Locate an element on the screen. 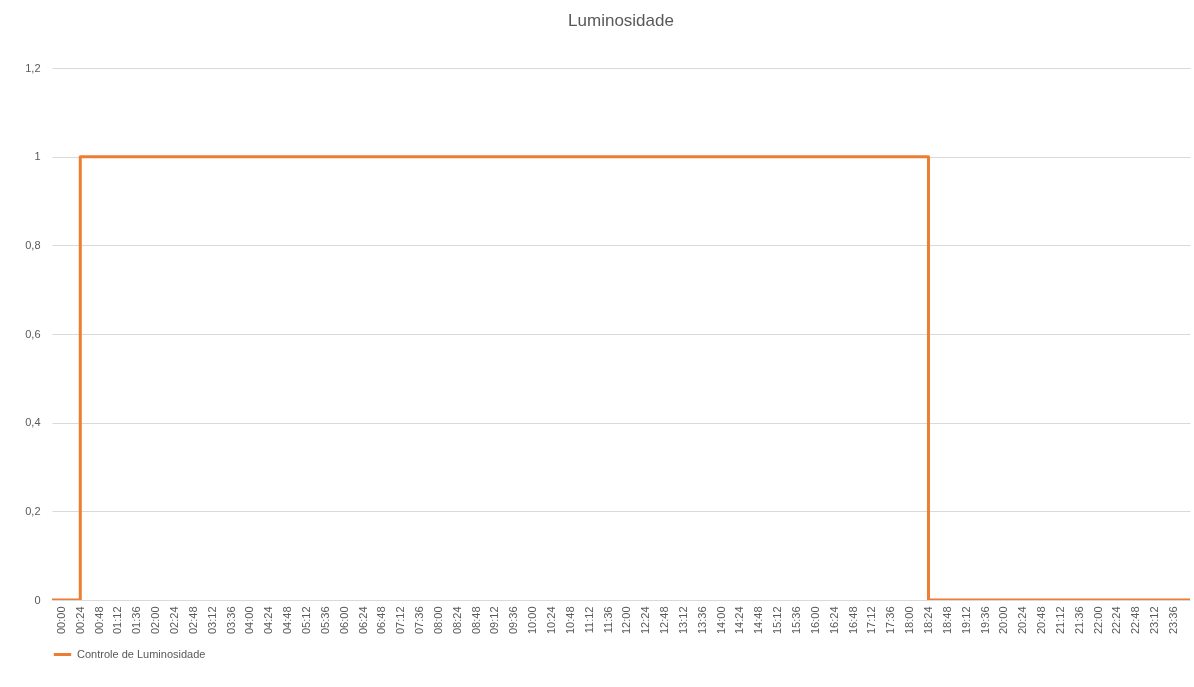 The height and width of the screenshot is (687, 1194). x-tick-label: 20:24 is located at coordinates (1022, 620).